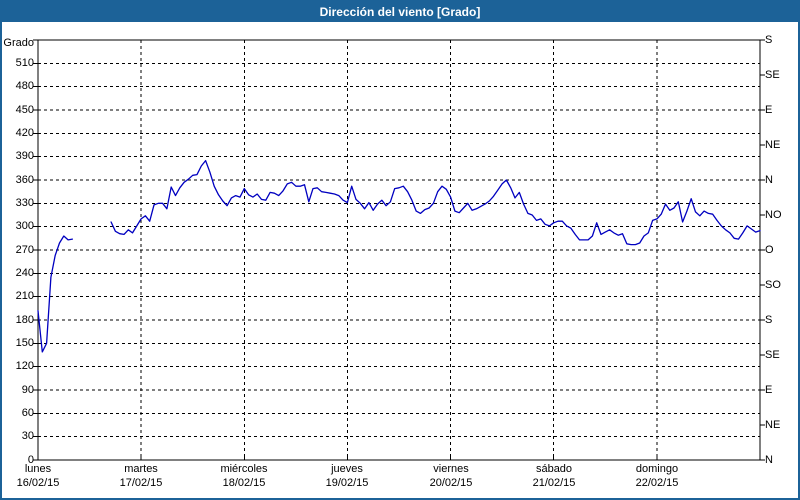 This screenshot has height=500, width=800. Describe the element at coordinates (24, 366) in the screenshot. I see `y-axis-tick-label: 120` at that location.